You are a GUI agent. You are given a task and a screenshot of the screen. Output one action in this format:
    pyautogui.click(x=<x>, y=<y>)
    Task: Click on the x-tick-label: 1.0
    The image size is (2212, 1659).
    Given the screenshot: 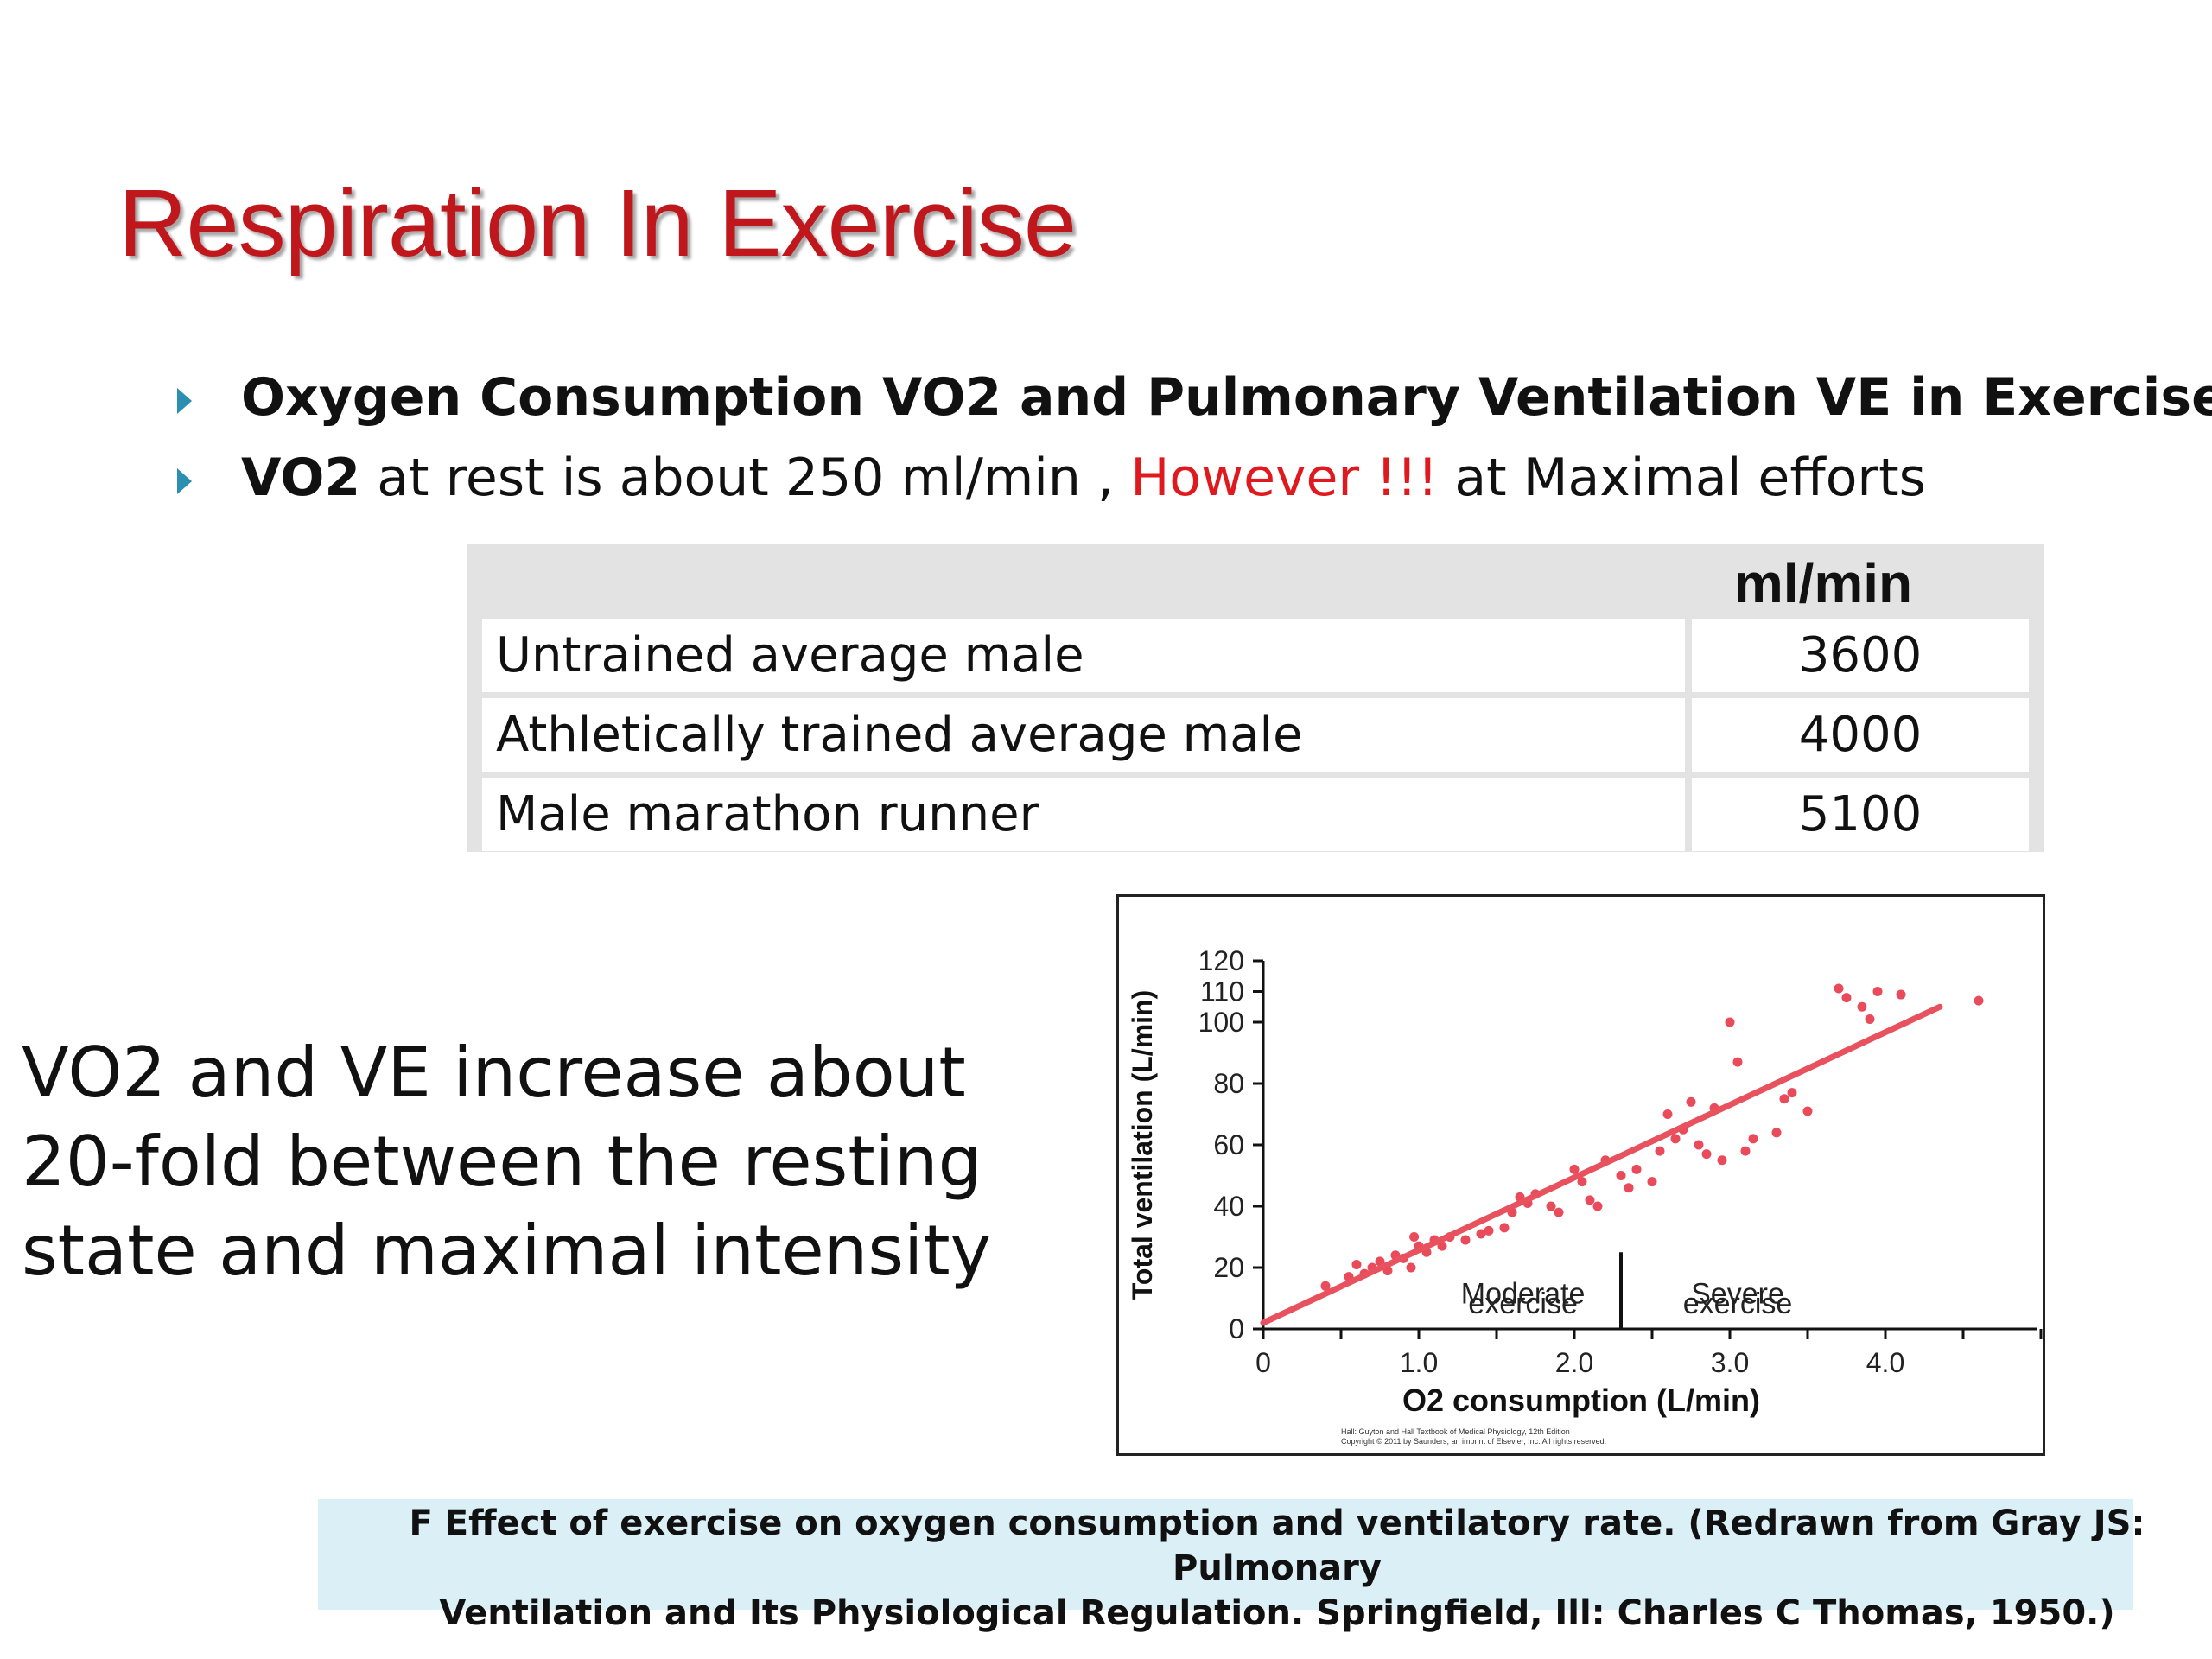 What is the action you would take?
    pyautogui.click(x=1419, y=1362)
    